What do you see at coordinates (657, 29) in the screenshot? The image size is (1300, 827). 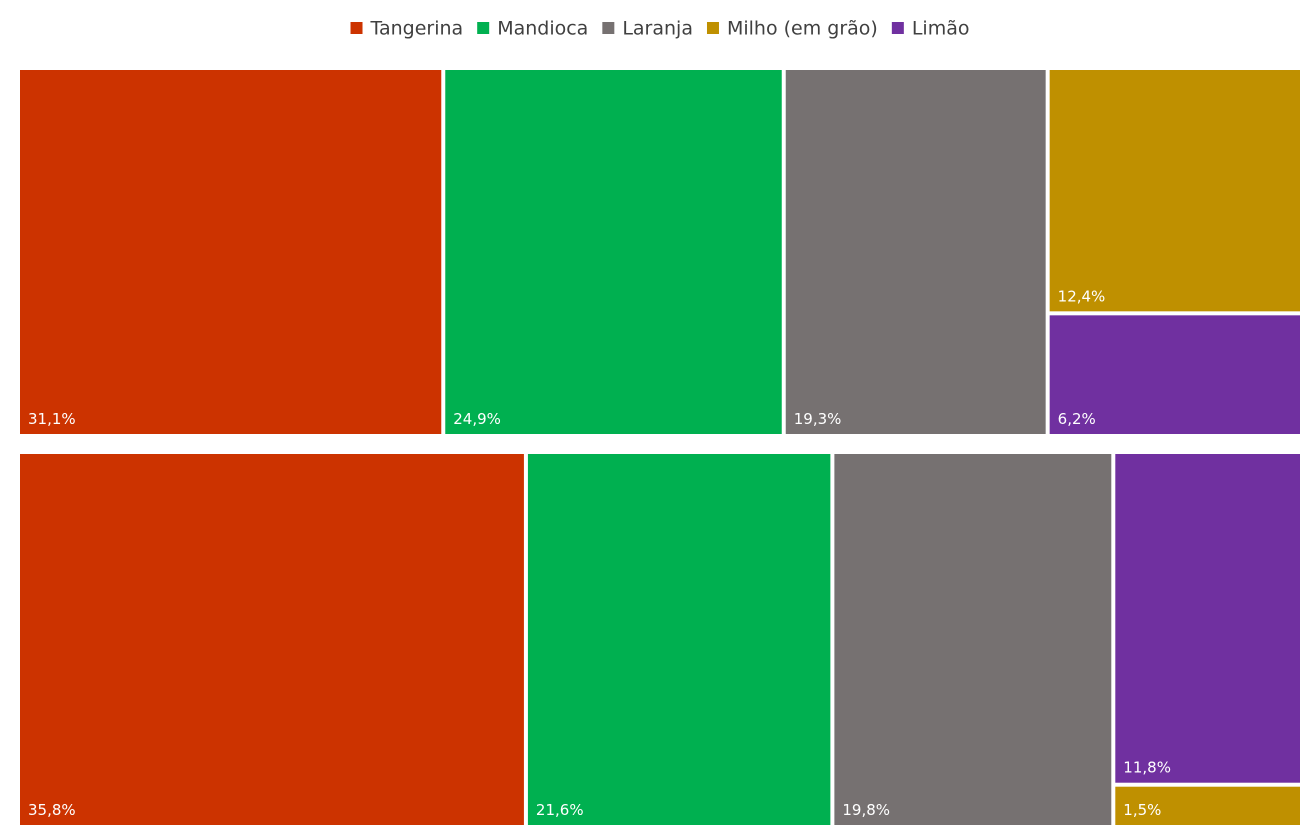 I see `legend-label: Laranja` at bounding box center [657, 29].